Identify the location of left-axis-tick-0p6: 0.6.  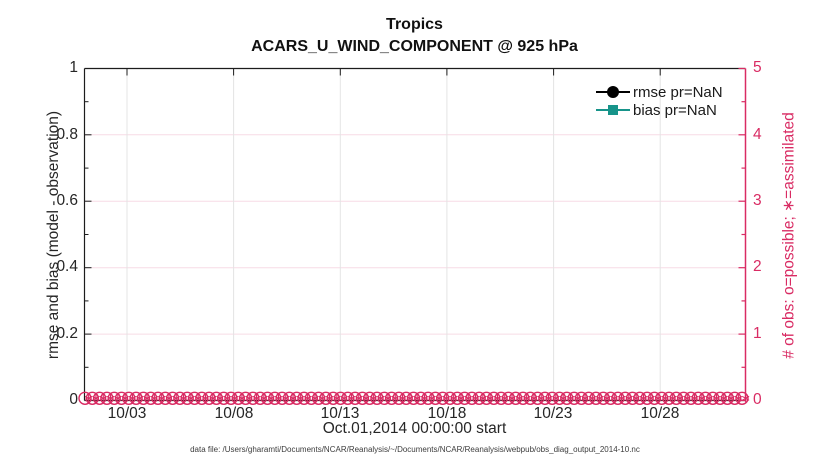
(67, 200).